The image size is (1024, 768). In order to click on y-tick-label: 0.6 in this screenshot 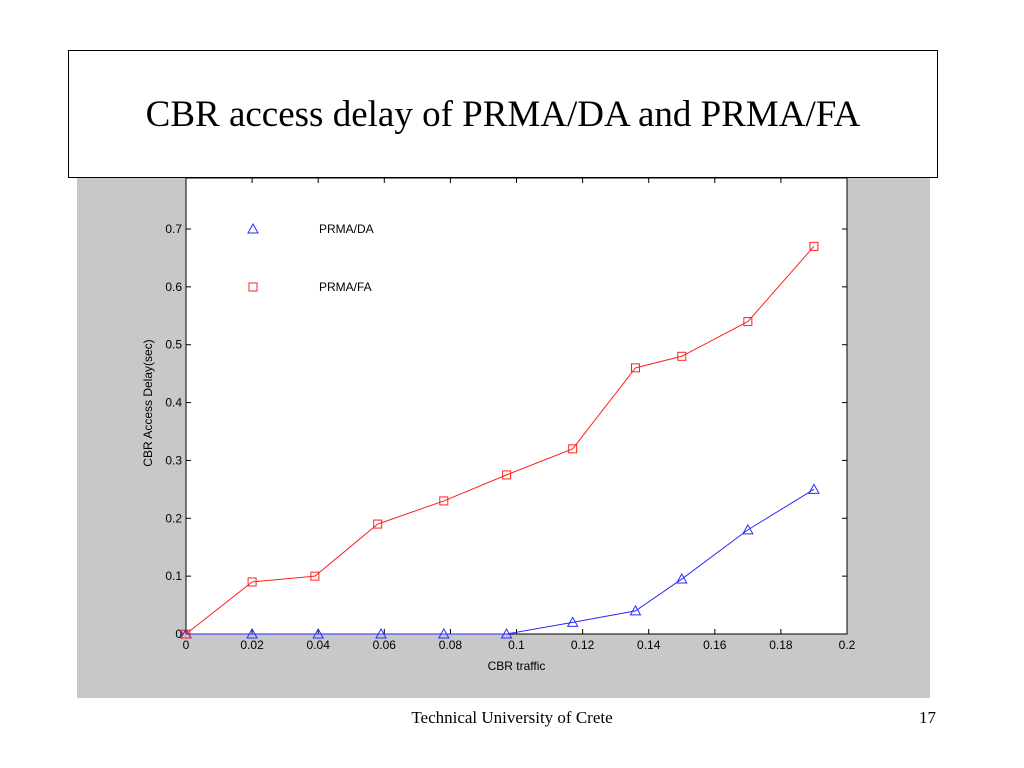, I will do `click(173, 287)`.